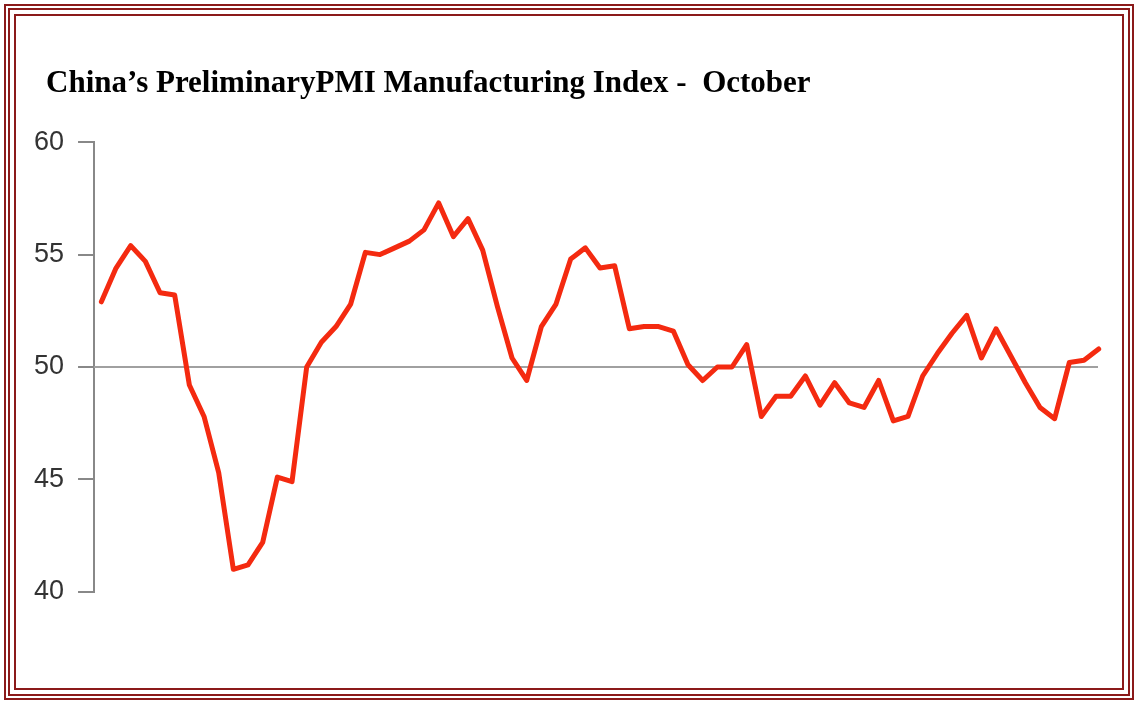 Image resolution: width=1138 pixels, height=704 pixels. Describe the element at coordinates (49, 477) in the screenshot. I see `y-tick-label: 45` at that location.